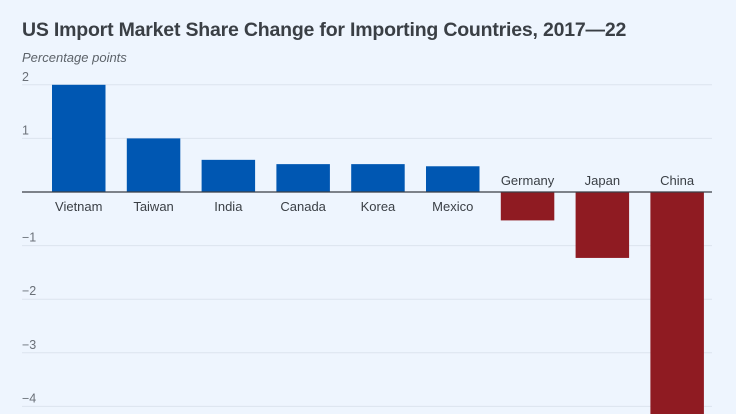  What do you see at coordinates (78, 206) in the screenshot?
I see `category-label: Vietnam` at bounding box center [78, 206].